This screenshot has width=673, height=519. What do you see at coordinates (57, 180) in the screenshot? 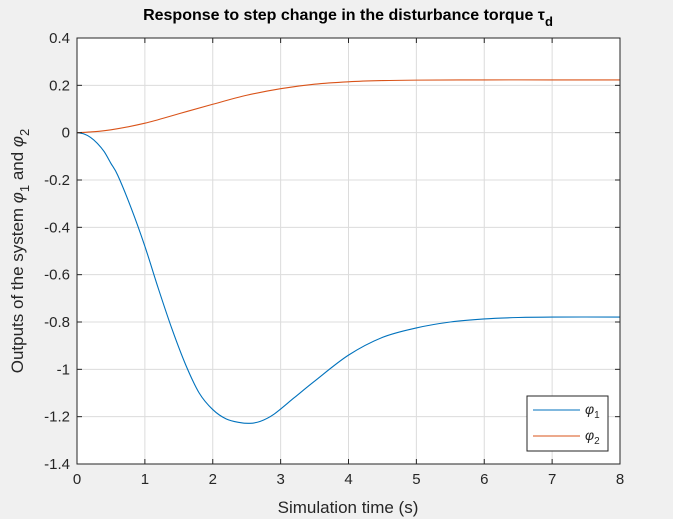
I see `y-tick-label: -0.2` at bounding box center [57, 180].